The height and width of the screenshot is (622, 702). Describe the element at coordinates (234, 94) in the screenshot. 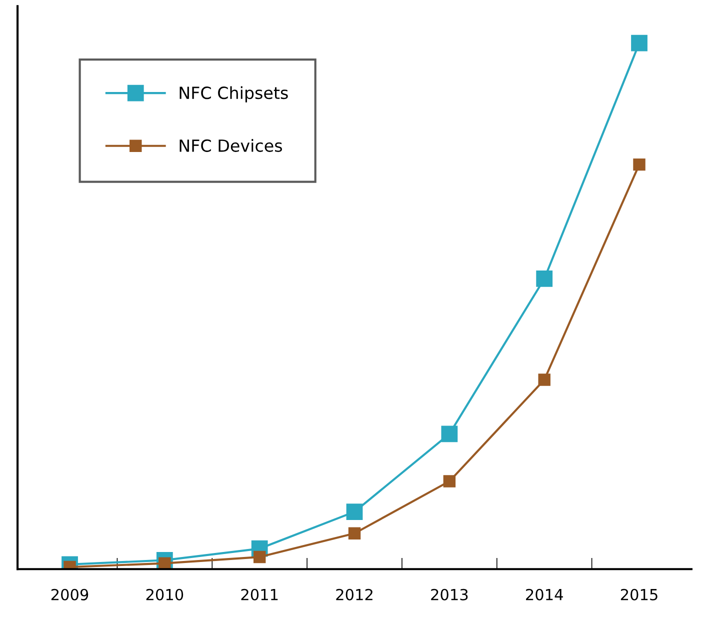

I see `legend-label: NFC Chipsets` at that location.